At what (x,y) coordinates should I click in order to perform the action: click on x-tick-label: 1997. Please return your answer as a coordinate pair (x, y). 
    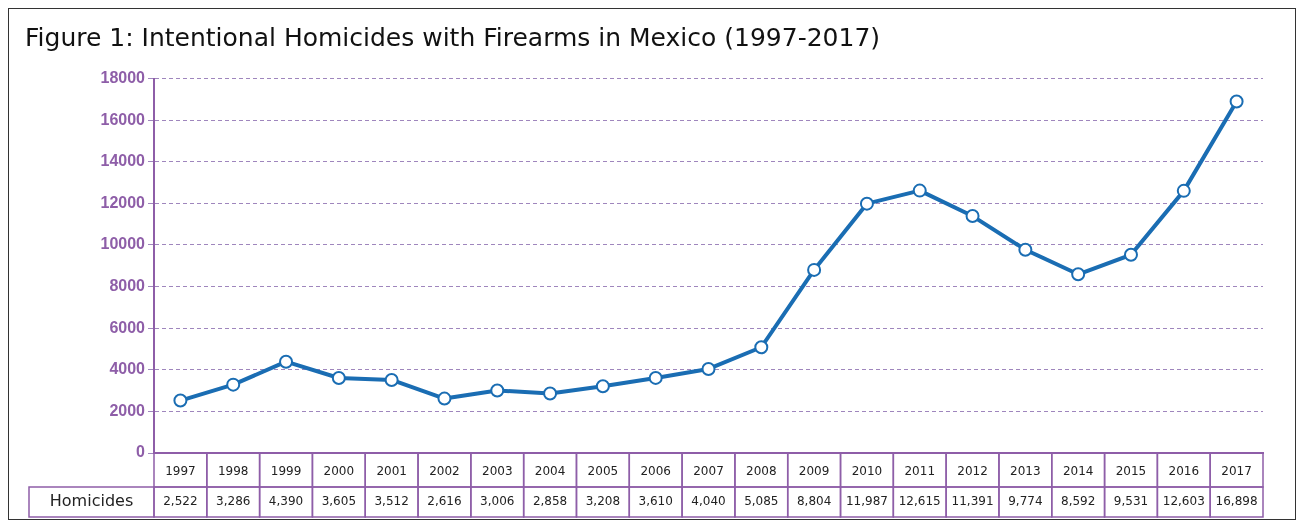
    Looking at the image, I should click on (180, 471).